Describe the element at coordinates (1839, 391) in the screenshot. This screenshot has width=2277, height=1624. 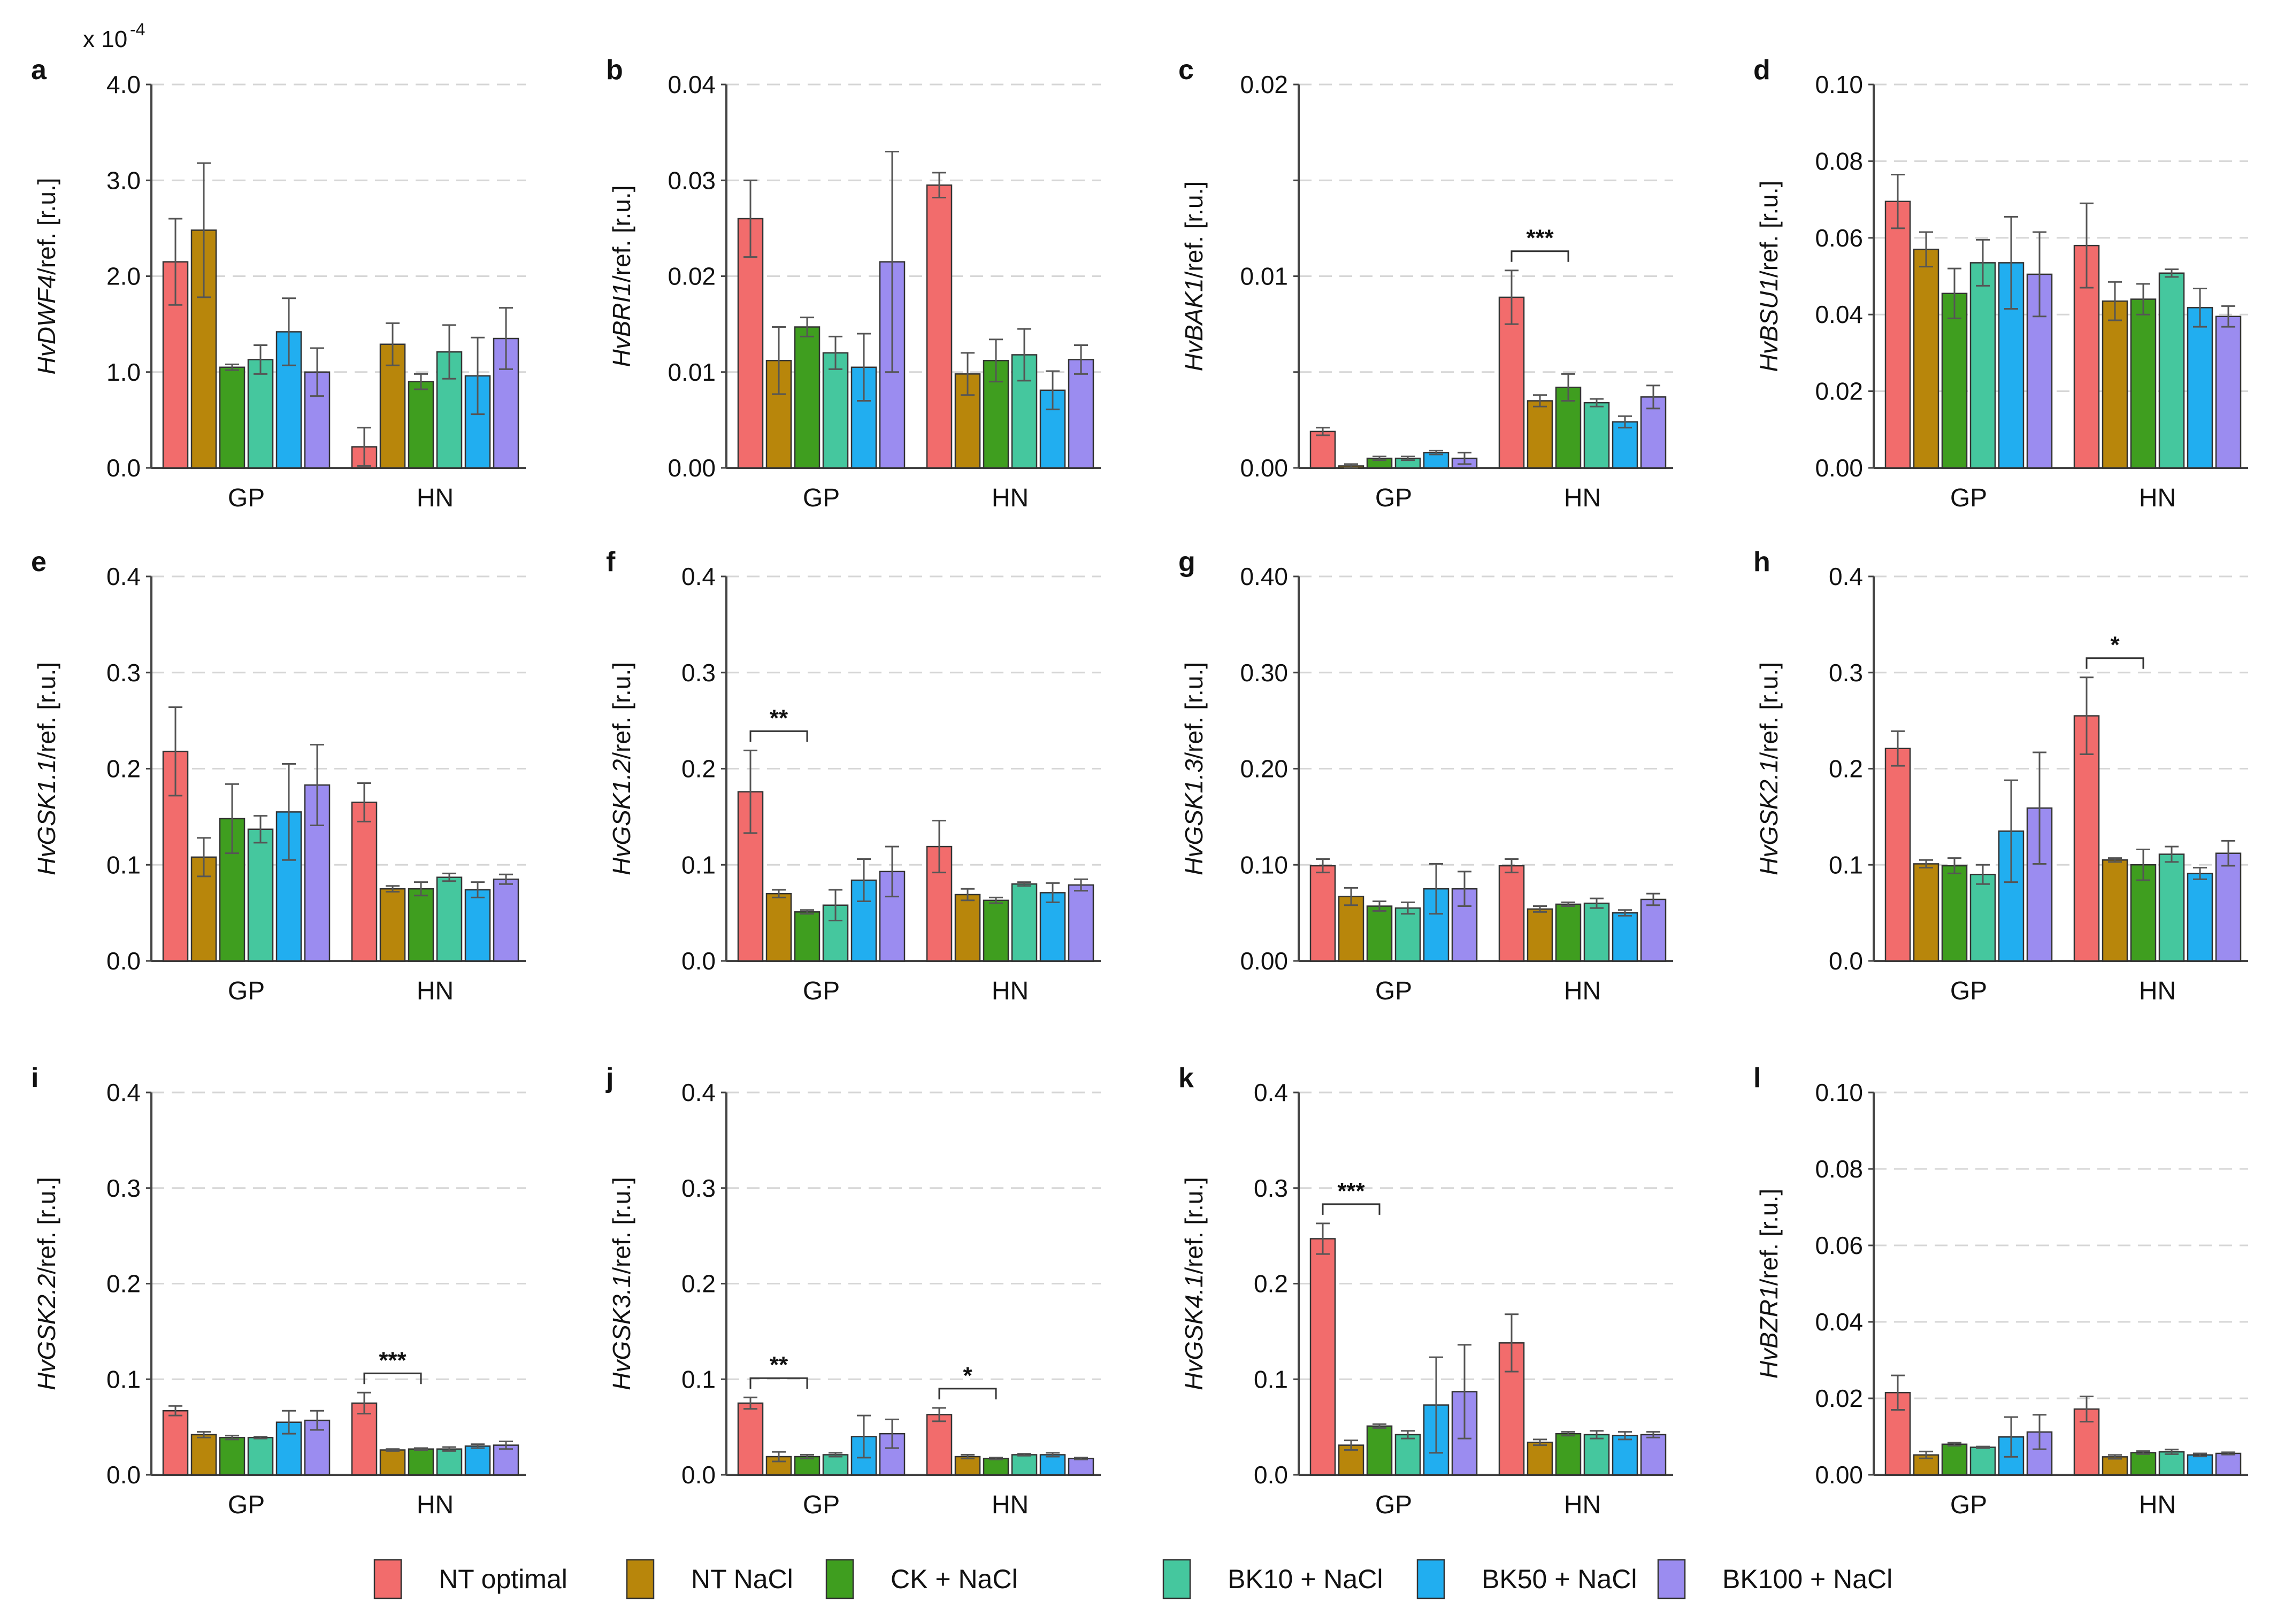
I see `y-tick-label: 0.02` at that location.